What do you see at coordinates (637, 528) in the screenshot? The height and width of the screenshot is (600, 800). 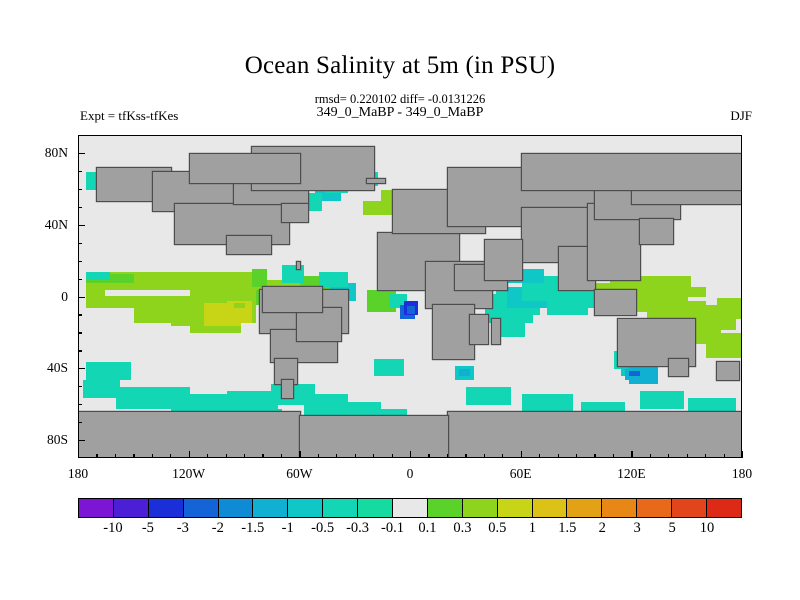 I see `colorbar-tick-label: 3` at bounding box center [637, 528].